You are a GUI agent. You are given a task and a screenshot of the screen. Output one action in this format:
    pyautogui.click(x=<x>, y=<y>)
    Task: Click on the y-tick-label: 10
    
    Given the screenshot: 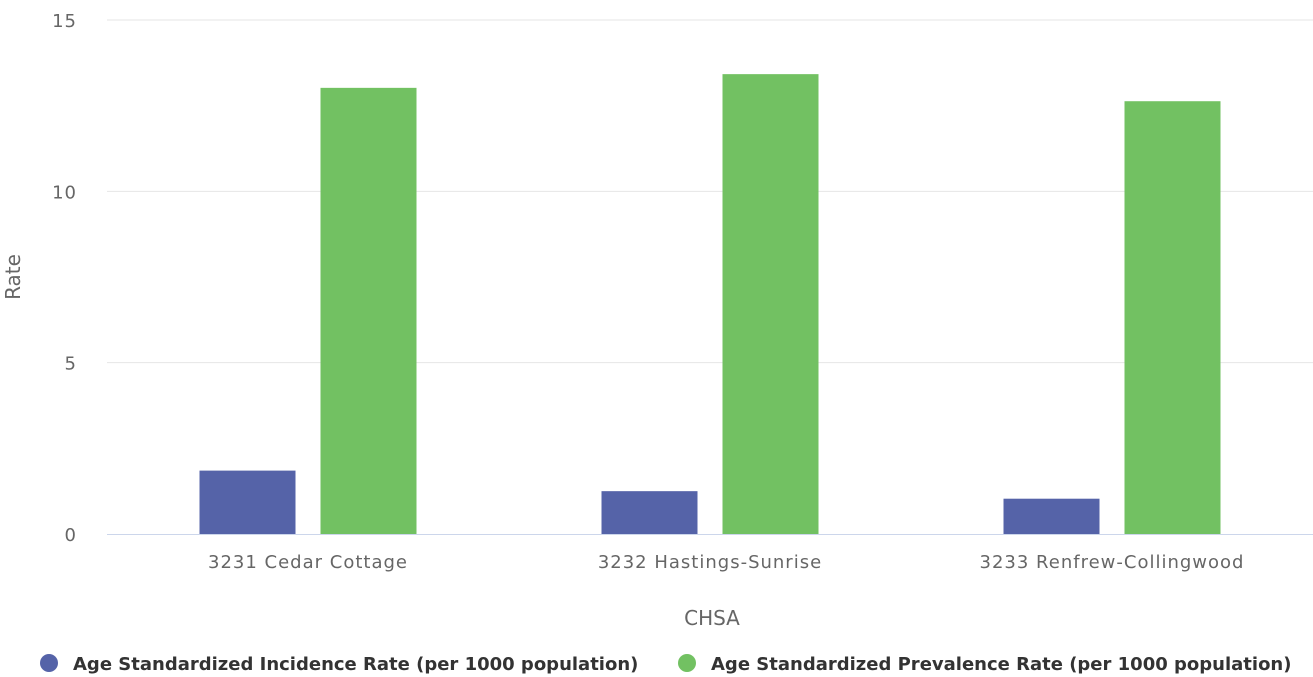 What is the action you would take?
    pyautogui.click(x=64, y=192)
    